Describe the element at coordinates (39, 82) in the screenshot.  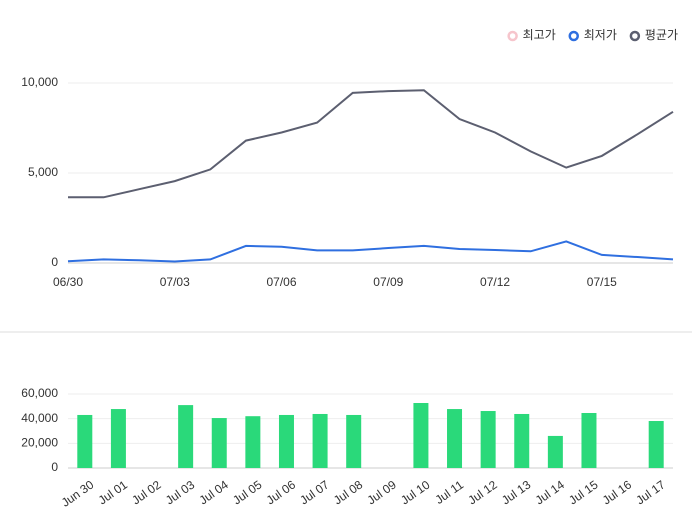
I see `y-tick-label: 10,000` at that location.